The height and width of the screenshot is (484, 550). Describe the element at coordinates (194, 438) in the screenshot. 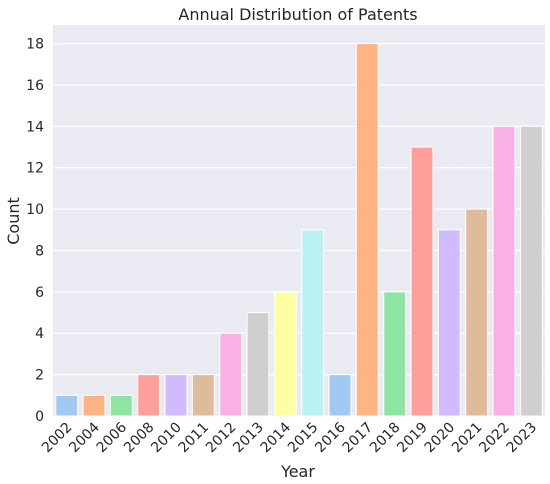

I see `x-tick-label: 2011` at that location.